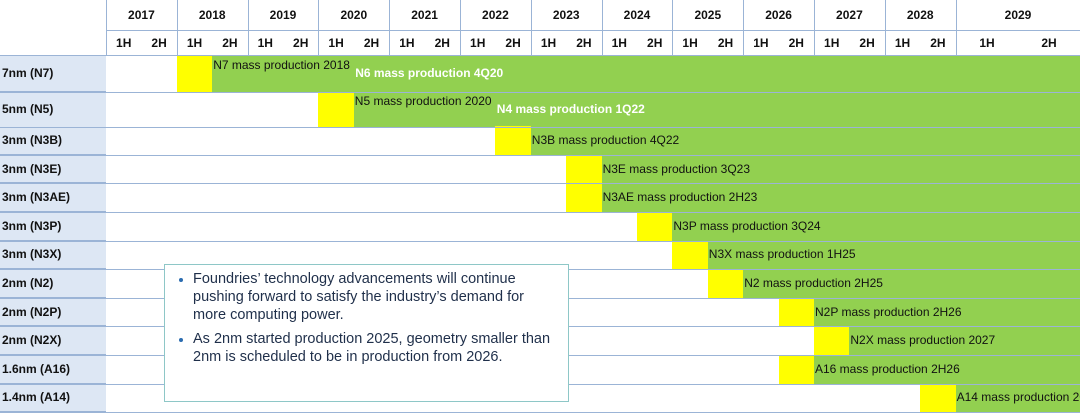  What do you see at coordinates (987, 43) in the screenshot?
I see `half-header-2029-1H: 1H` at bounding box center [987, 43].